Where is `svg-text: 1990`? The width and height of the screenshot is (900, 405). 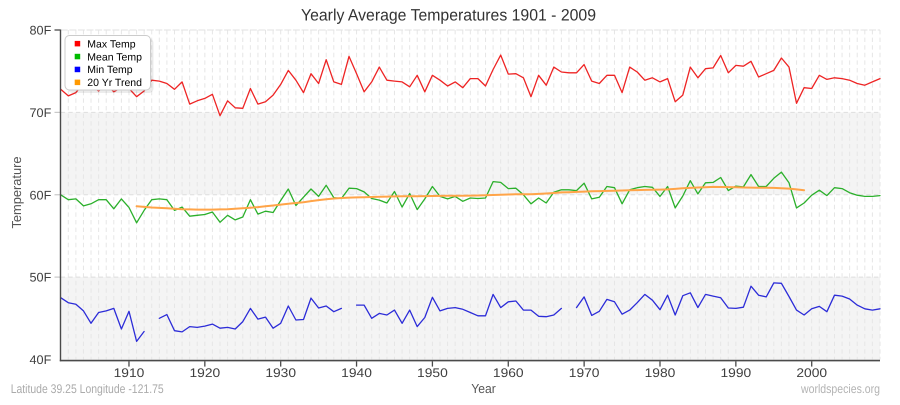 svg-text: 1990 is located at coordinates (736, 373).